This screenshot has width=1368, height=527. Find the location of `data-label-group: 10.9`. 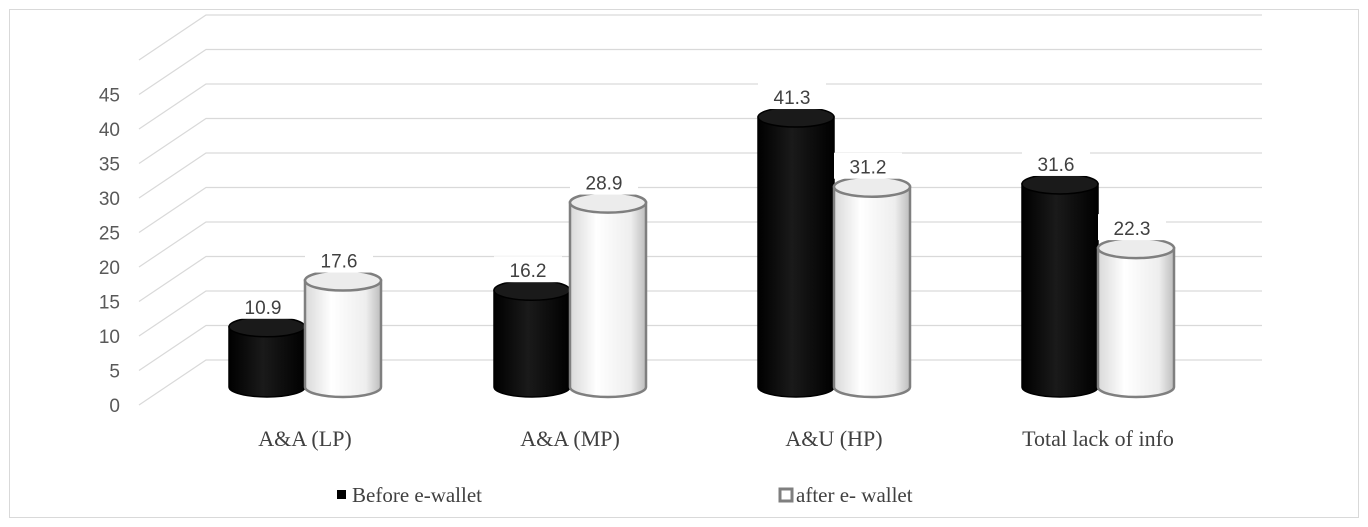

data-label-group: 10.9 is located at coordinates (263, 305).